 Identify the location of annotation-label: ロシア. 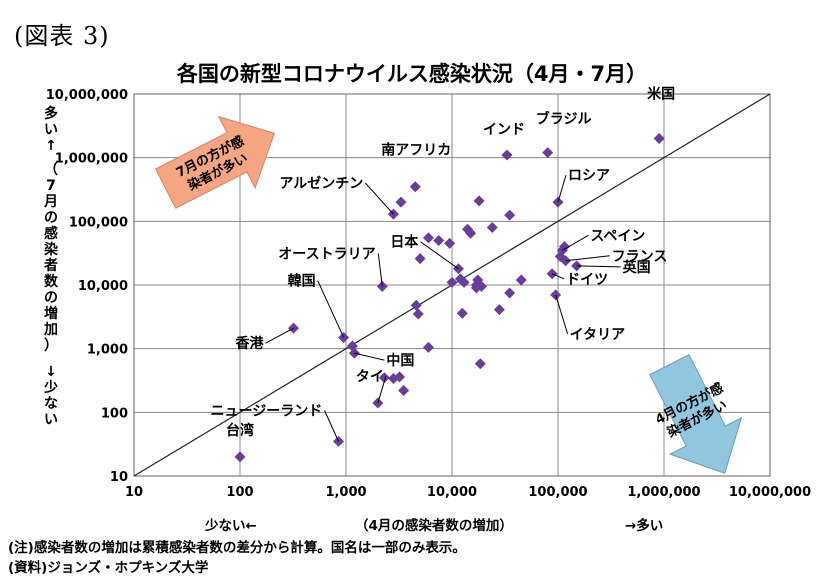
(589, 176).